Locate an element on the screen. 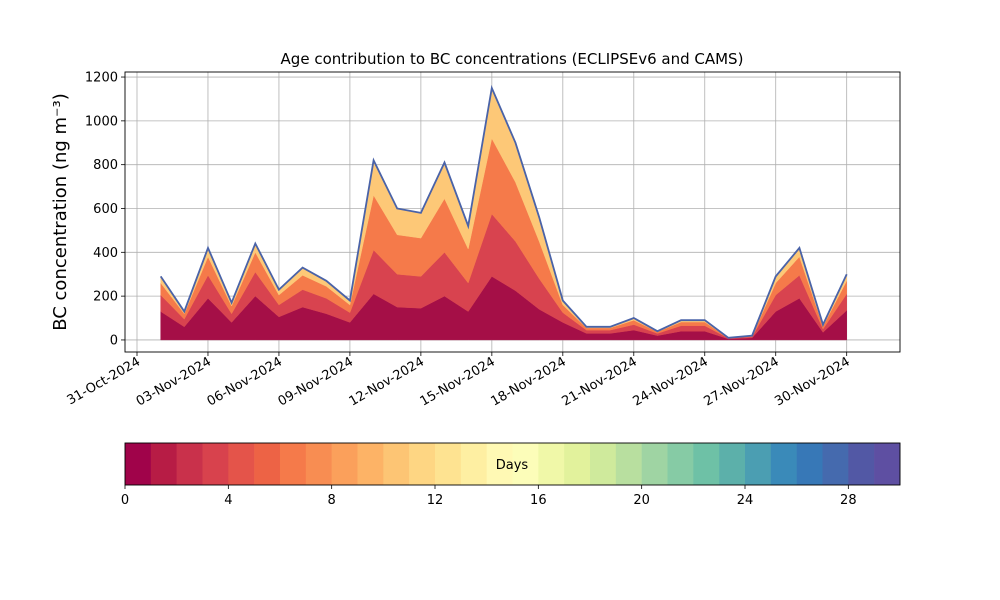 The width and height of the screenshot is (1000, 600). y-tick-label: 400 is located at coordinates (105, 253).